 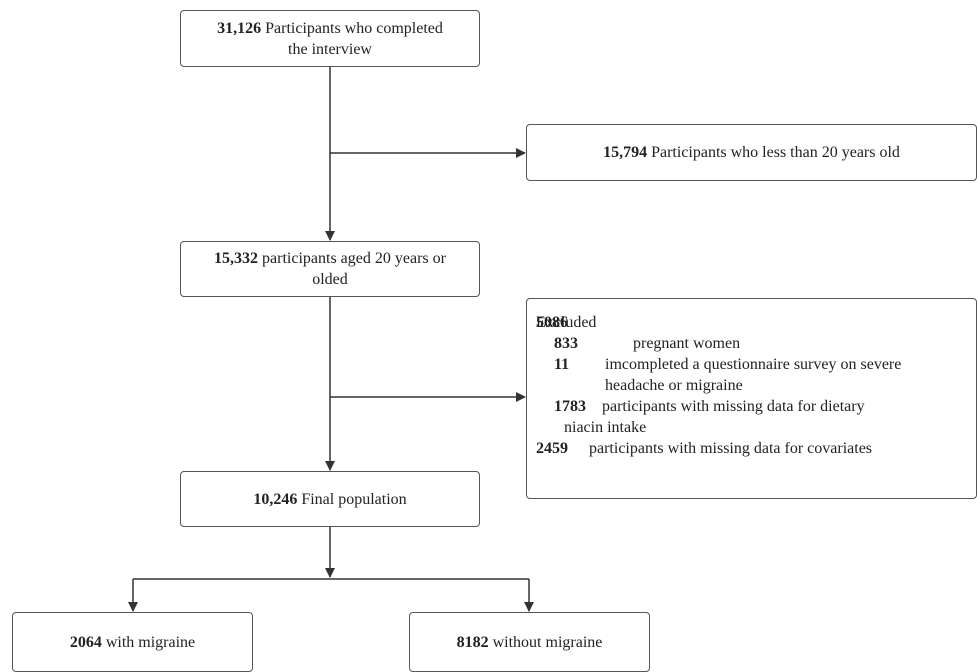 What do you see at coordinates (354, 258) in the screenshot?
I see `aged20-text-line1: participants aged 20 years or` at bounding box center [354, 258].